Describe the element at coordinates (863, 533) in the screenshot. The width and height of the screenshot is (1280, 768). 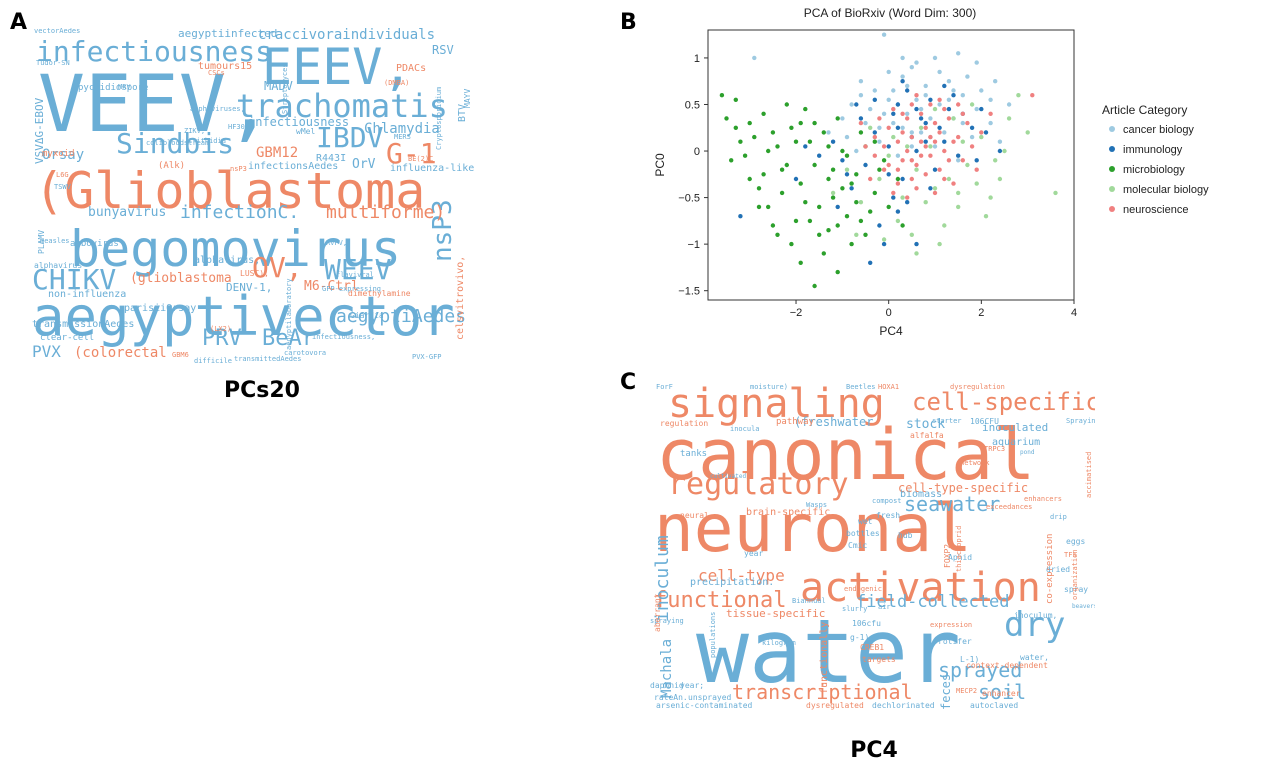
I see `cloud-word: bottles` at that location.